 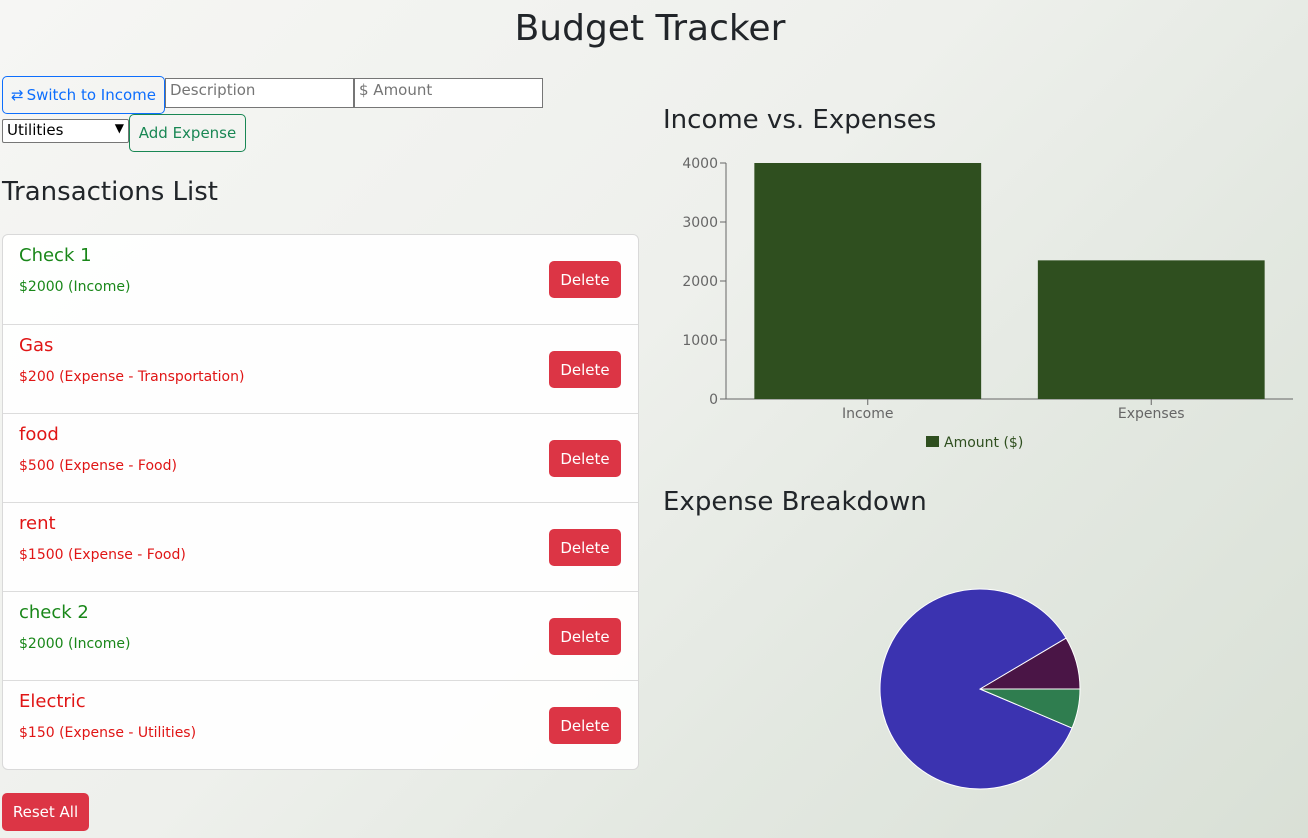 What do you see at coordinates (320, 369) in the screenshot?
I see `transaction-row: Gas $200 (Expense - Transportation) Delete` at bounding box center [320, 369].